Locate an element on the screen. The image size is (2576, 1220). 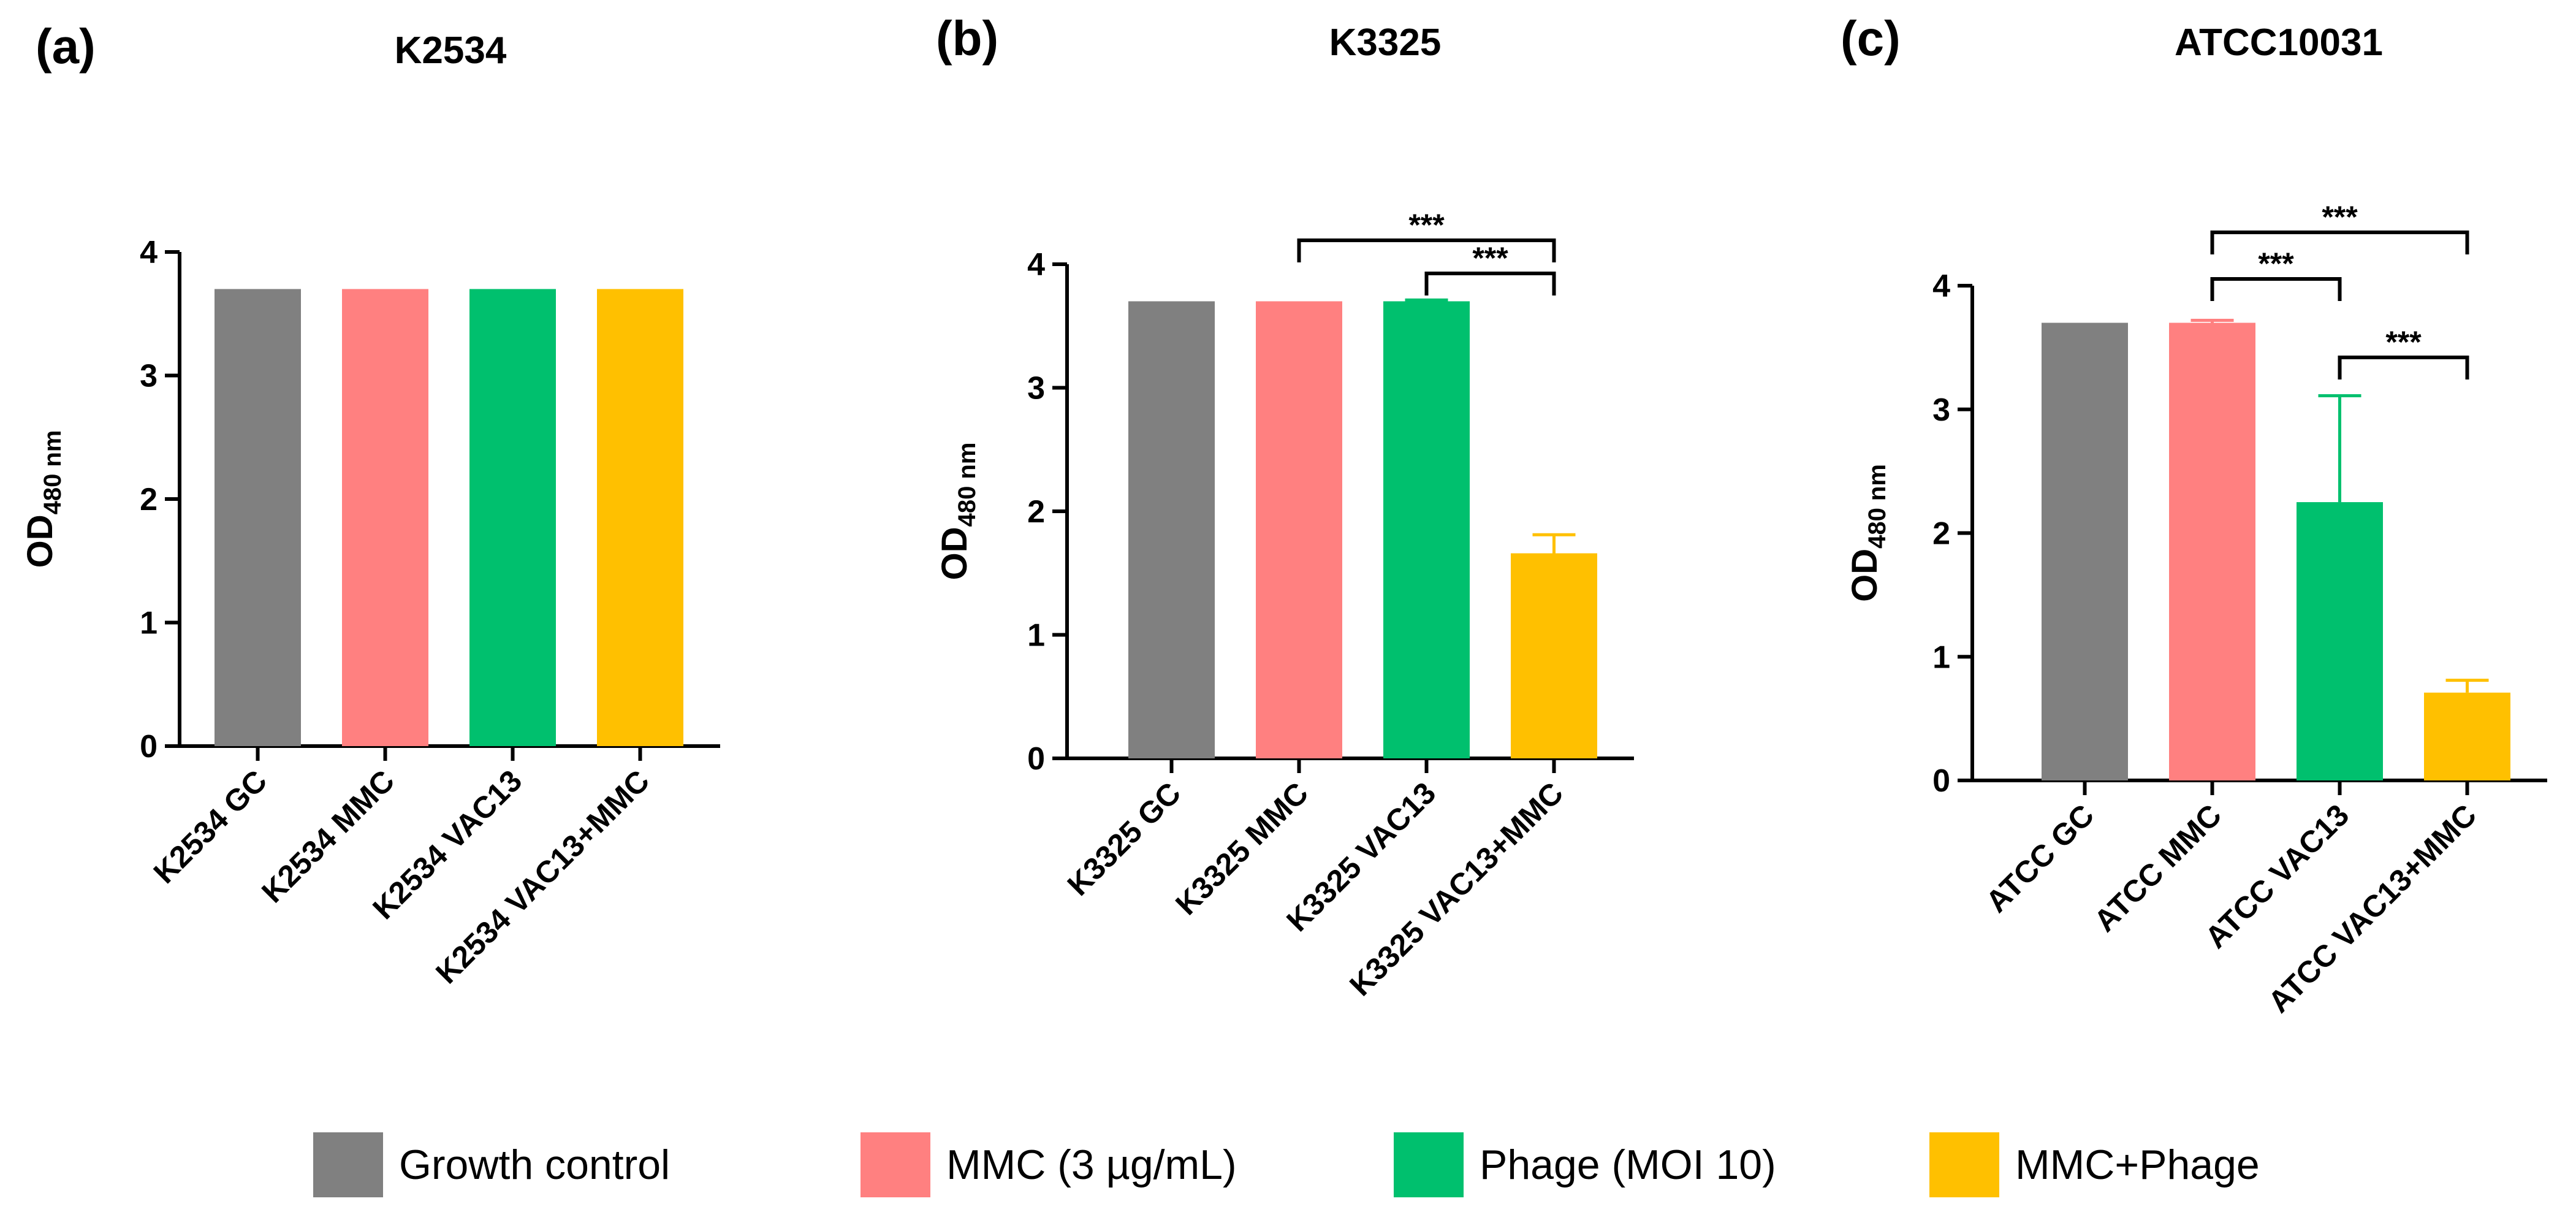
panel-title: K3325 is located at coordinates (1385, 42).